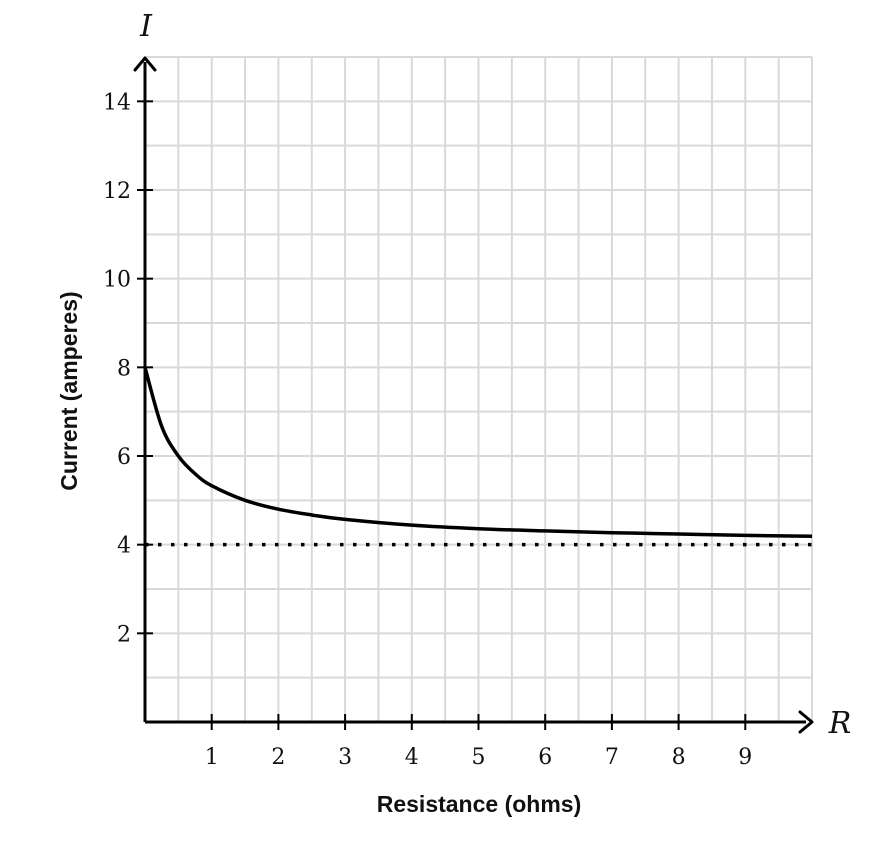 The width and height of the screenshot is (882, 846). What do you see at coordinates (412, 757) in the screenshot?
I see `x-tick-label: 4` at bounding box center [412, 757].